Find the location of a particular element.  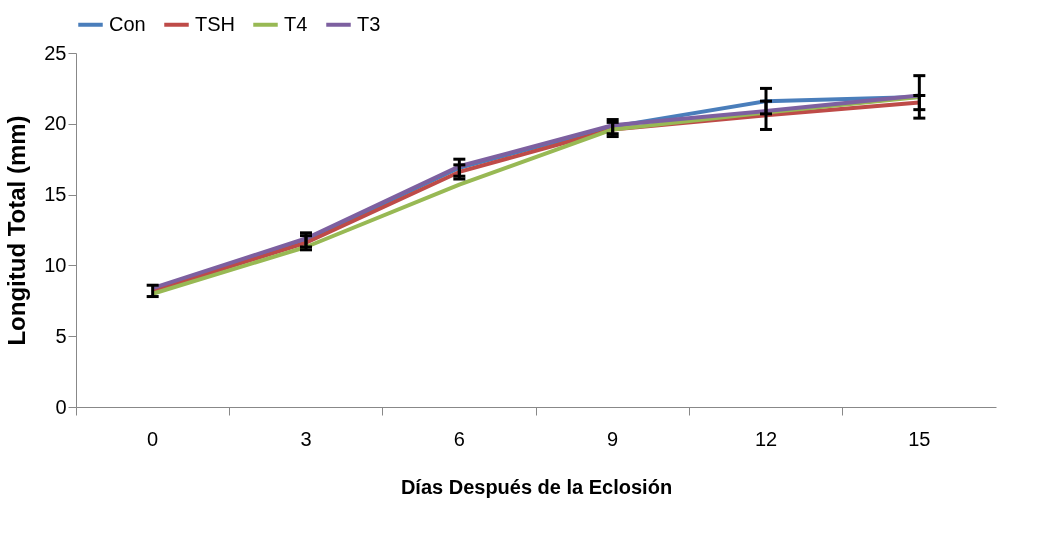

x-tick-label: 3 is located at coordinates (306, 438).